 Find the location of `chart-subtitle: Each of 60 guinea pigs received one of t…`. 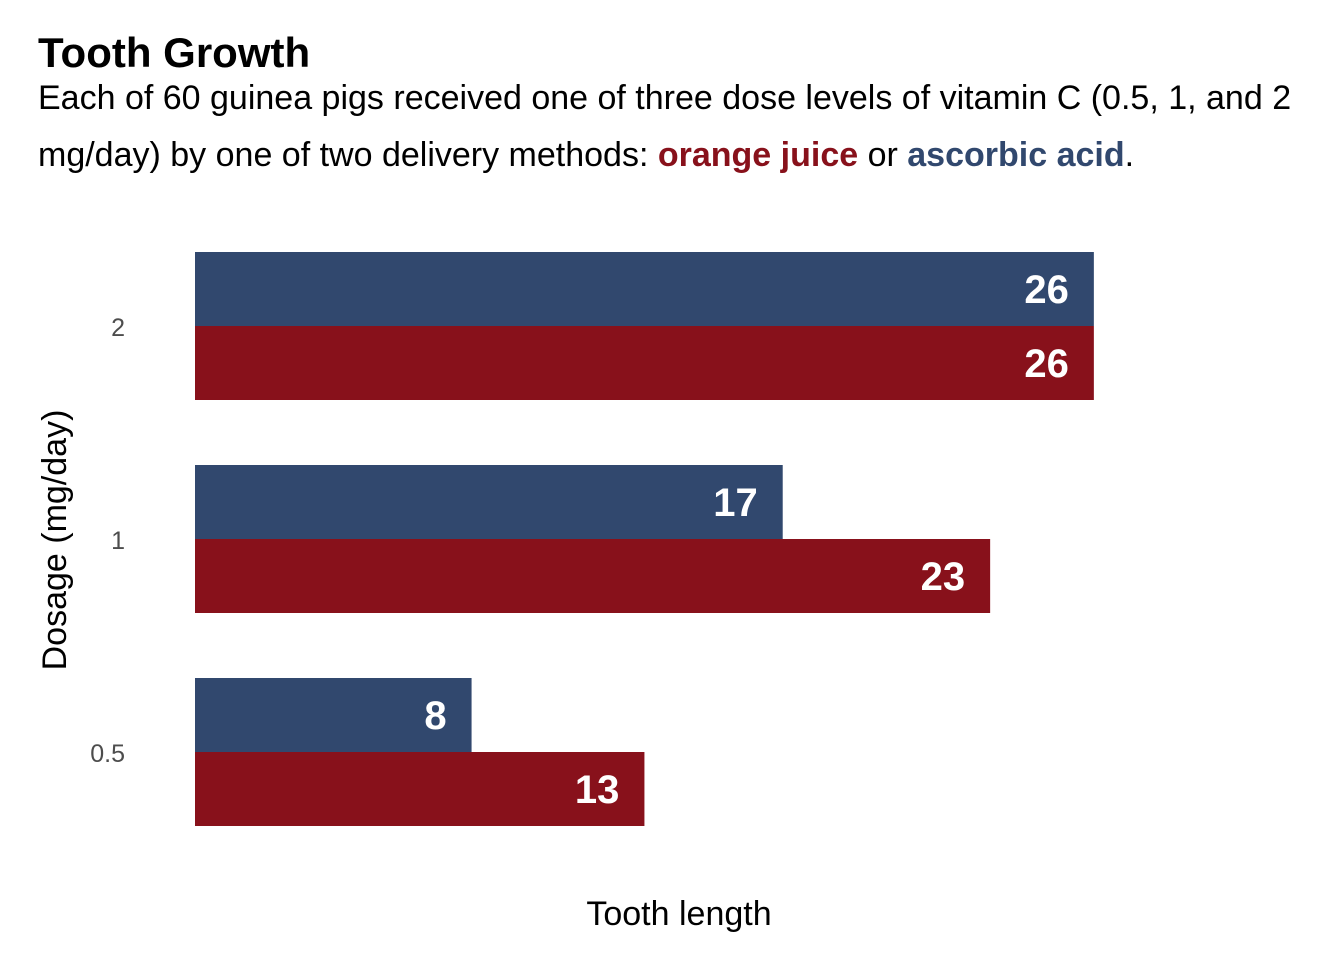

chart-subtitle: Each of 60 guinea pigs received one of t… is located at coordinates (683, 127).